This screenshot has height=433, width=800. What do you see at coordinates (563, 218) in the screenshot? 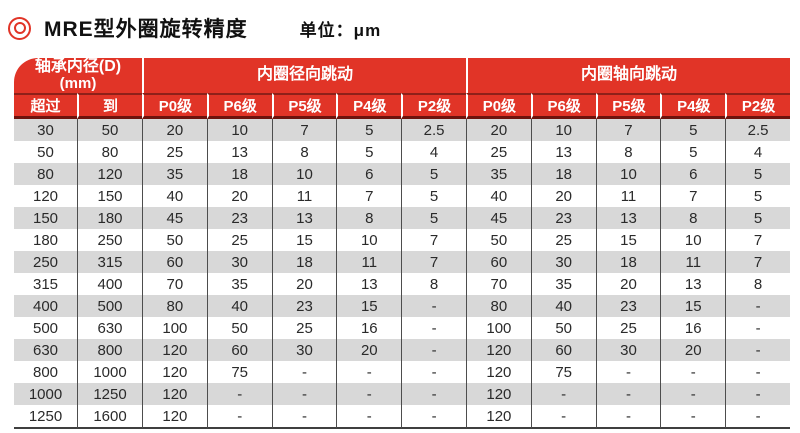
I see `table-cell: 23` at bounding box center [563, 218].